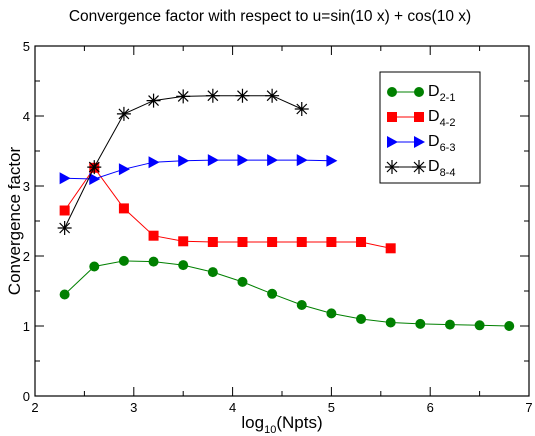 Image resolution: width=535 pixels, height=436 pixels. Describe the element at coordinates (448, 148) in the screenshot. I see `legend-label-subscript: 6-3` at that location.